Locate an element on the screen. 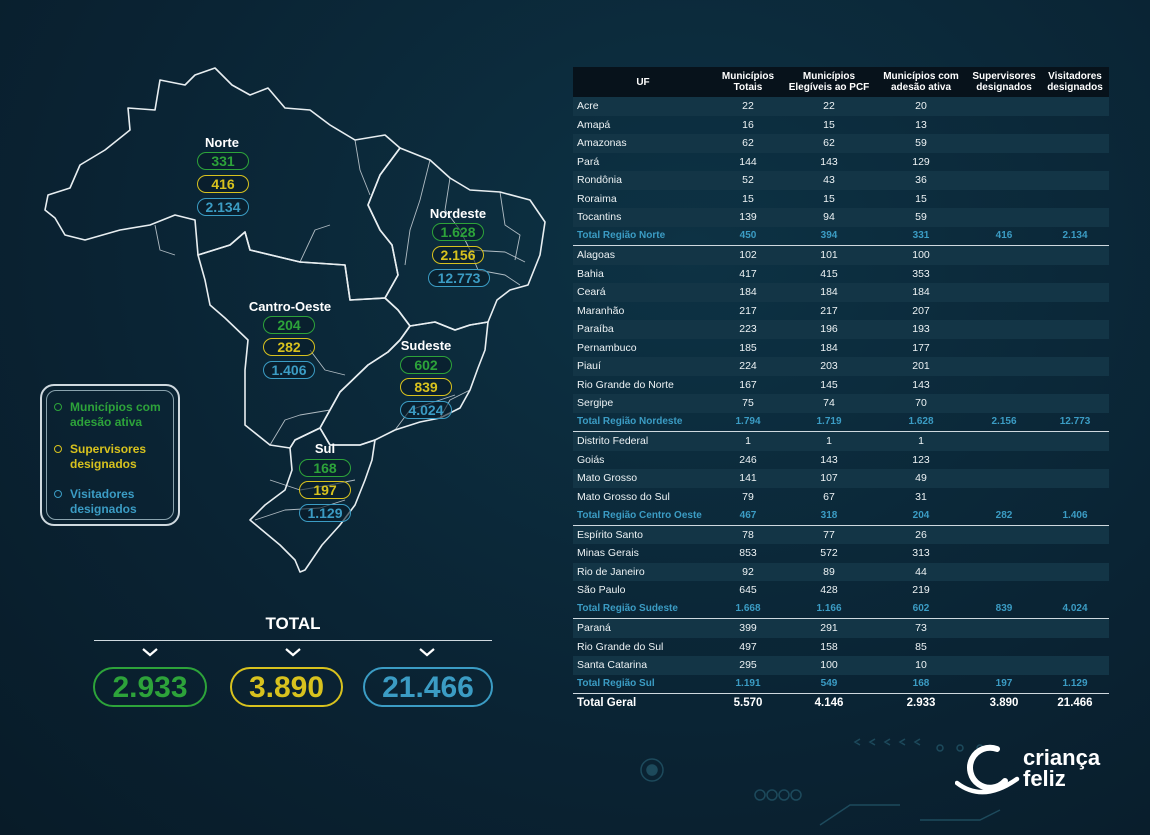 Image resolution: width=1150 pixels, height=835 pixels. table-cell: 168 is located at coordinates (921, 684).